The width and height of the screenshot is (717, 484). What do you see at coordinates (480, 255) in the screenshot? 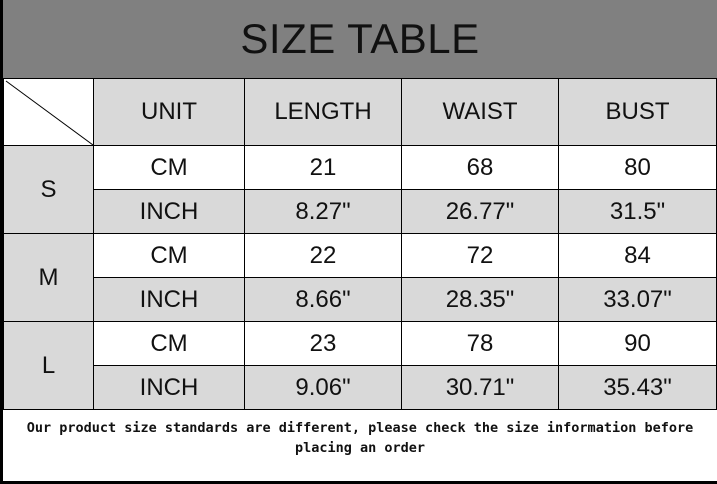
I see `waist-cell: 72` at bounding box center [480, 255].